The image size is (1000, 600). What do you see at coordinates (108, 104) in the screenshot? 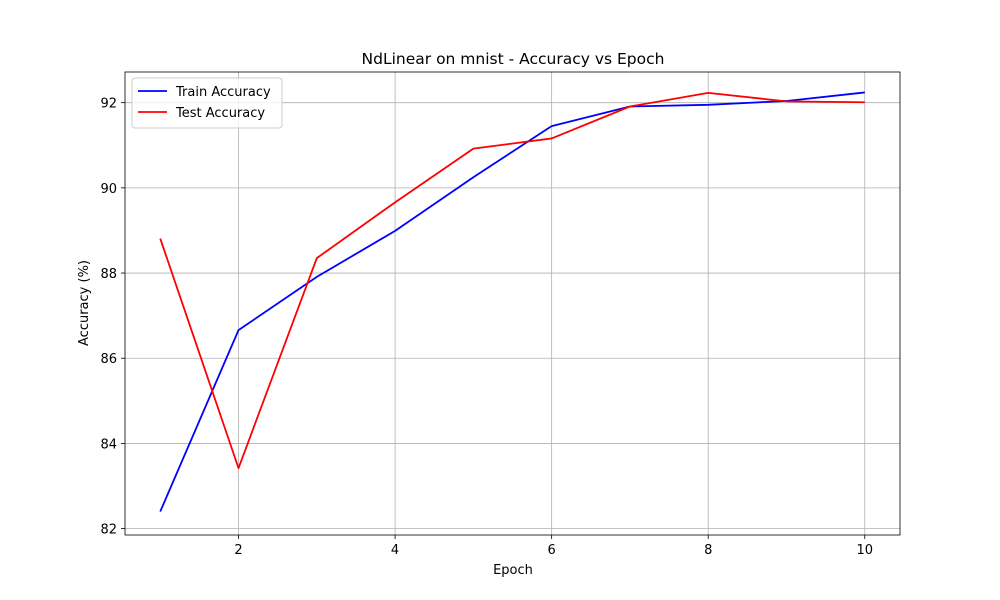
I see `y-tick-label: 92` at bounding box center [108, 104].